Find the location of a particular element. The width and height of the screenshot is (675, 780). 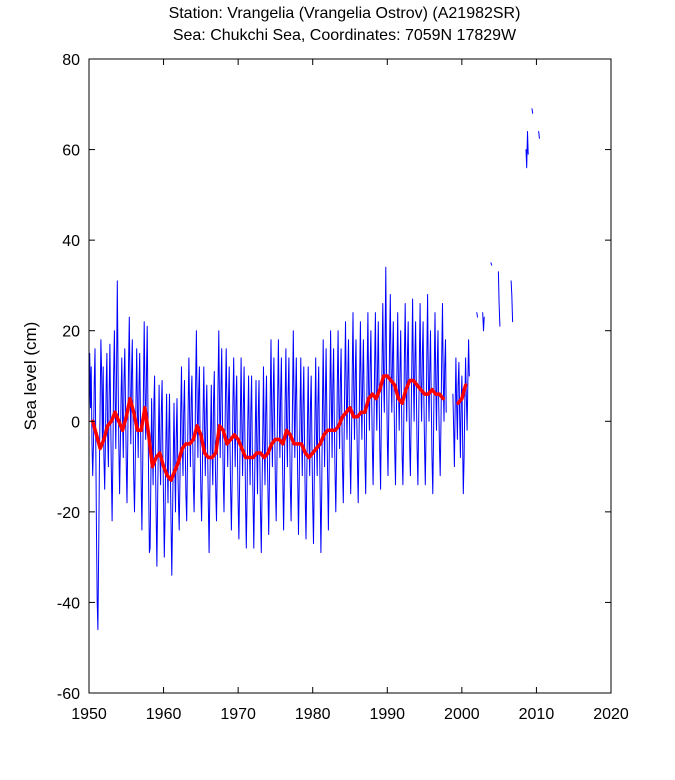

y-tick-label: -20 is located at coordinates (68, 513).